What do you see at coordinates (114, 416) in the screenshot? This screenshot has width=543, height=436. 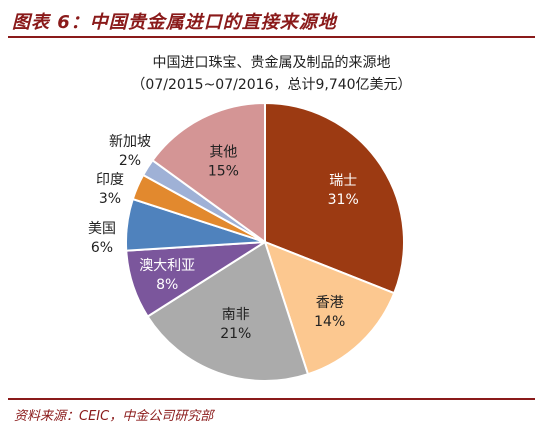 I see `figure-source: 资料来源：CEIC，中金公司研究部` at bounding box center [114, 416].